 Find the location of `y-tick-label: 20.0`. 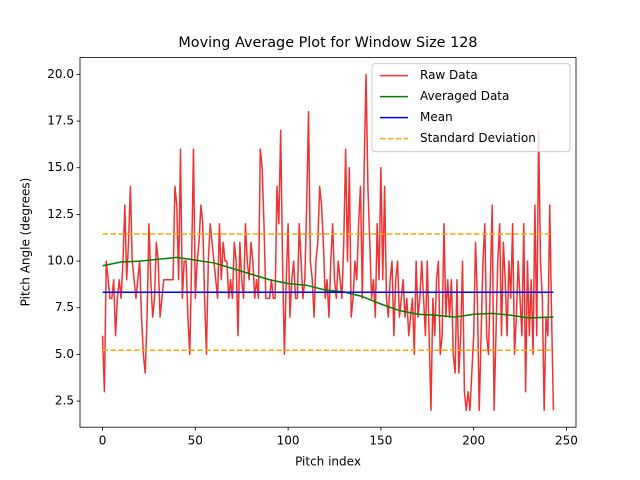

y-tick-label: 20.0 is located at coordinates (60, 74).